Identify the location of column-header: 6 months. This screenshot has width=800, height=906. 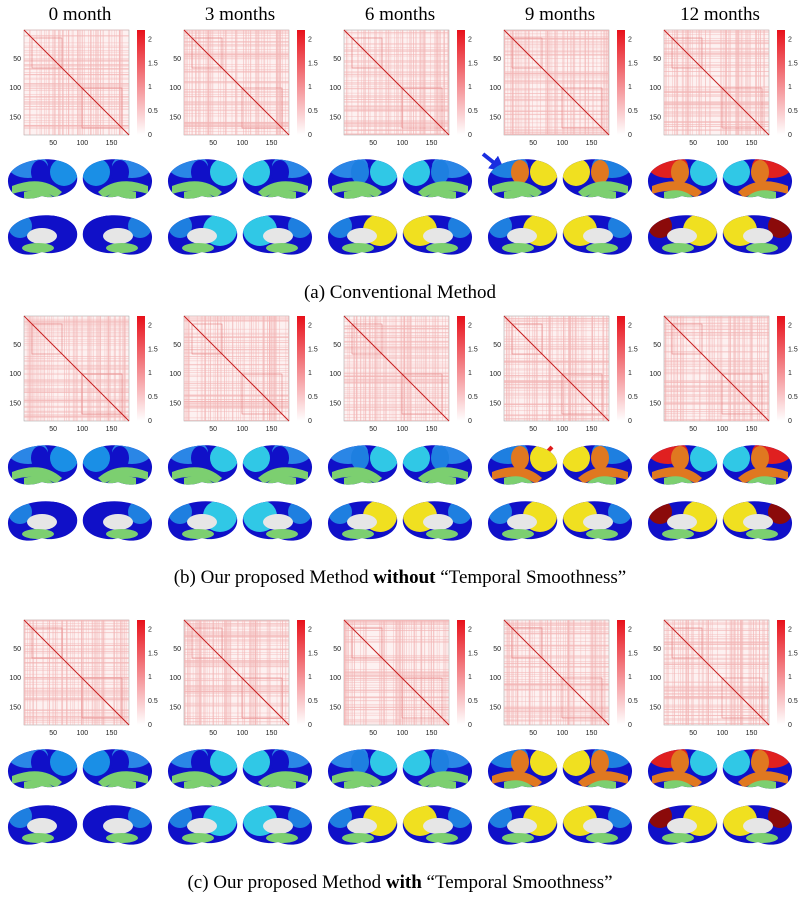
(400, 14).